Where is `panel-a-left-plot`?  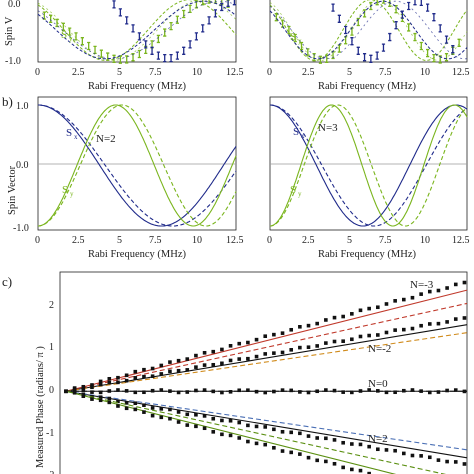
panel-a-left-plot is located at coordinates (137, 32).